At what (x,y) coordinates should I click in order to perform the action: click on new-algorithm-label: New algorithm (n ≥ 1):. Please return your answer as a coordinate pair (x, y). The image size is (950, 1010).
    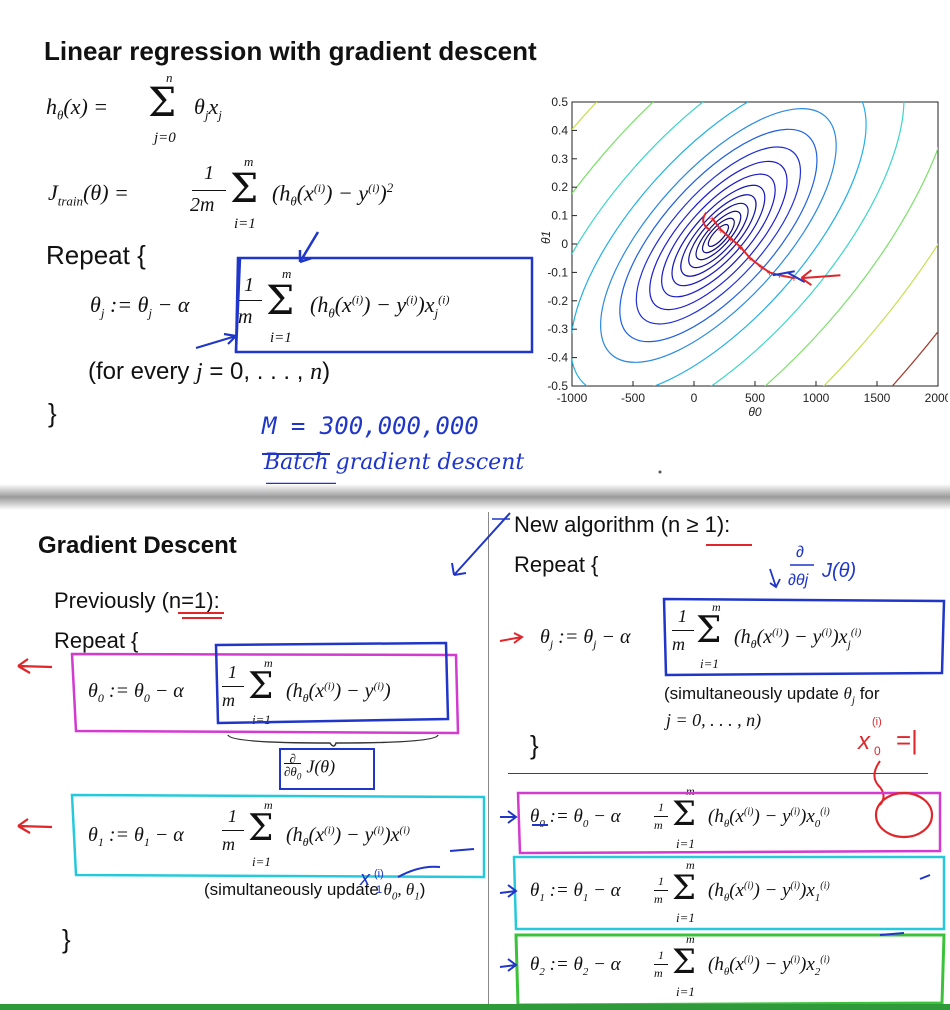
    Looking at the image, I should click on (622, 524).